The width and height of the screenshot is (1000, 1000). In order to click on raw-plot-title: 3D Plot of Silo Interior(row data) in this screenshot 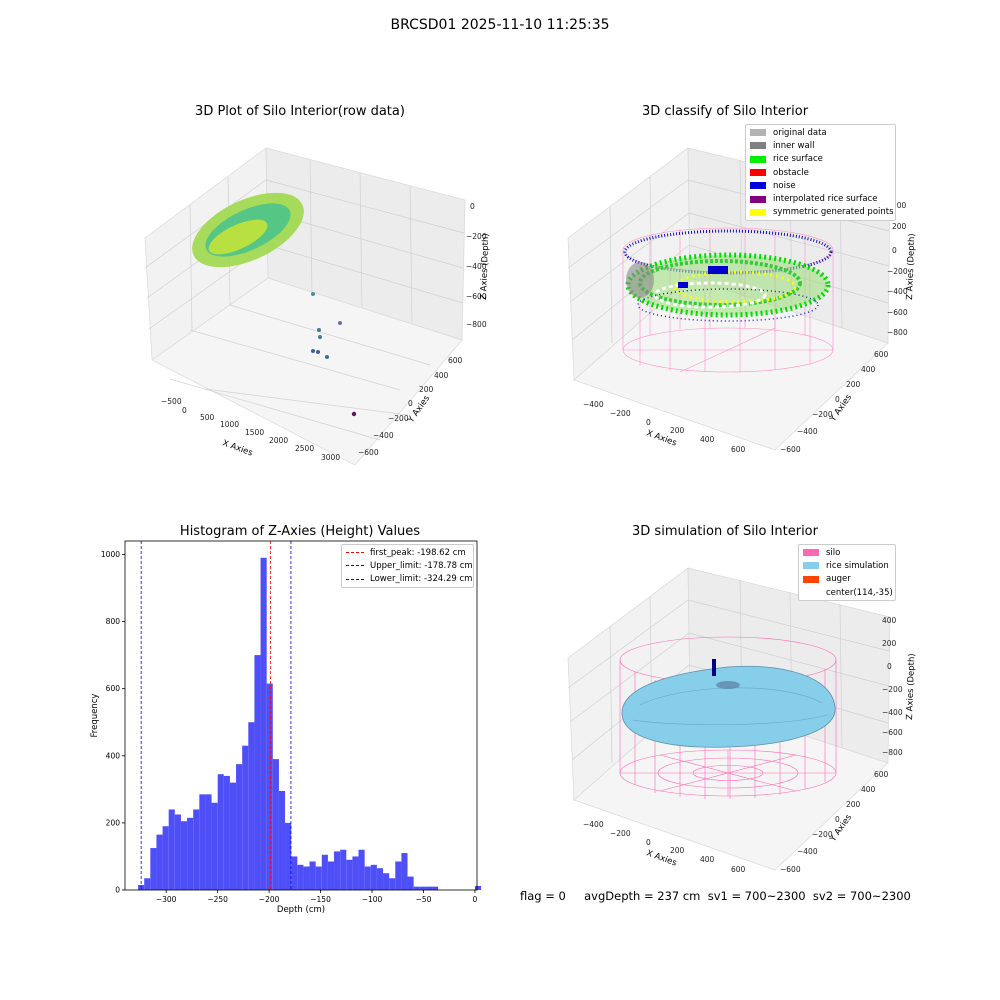, I will do `click(300, 111)`.